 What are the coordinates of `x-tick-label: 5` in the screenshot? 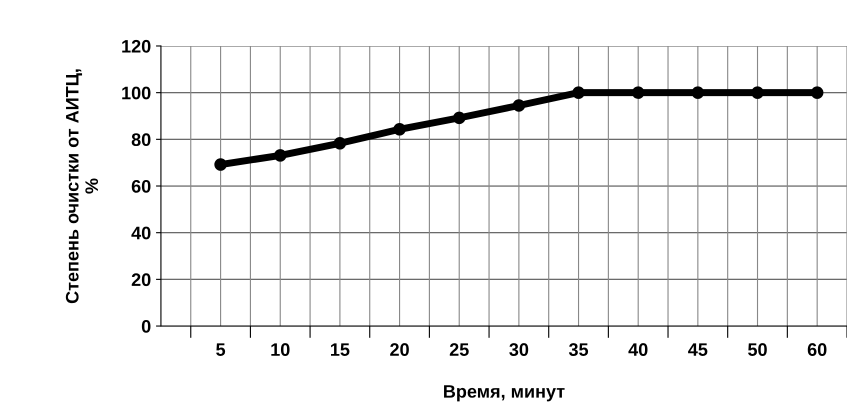 It's located at (221, 349).